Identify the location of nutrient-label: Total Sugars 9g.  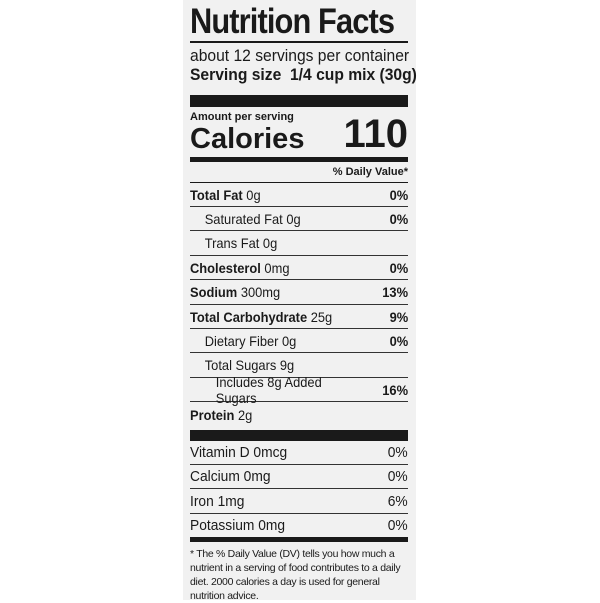
(249, 365).